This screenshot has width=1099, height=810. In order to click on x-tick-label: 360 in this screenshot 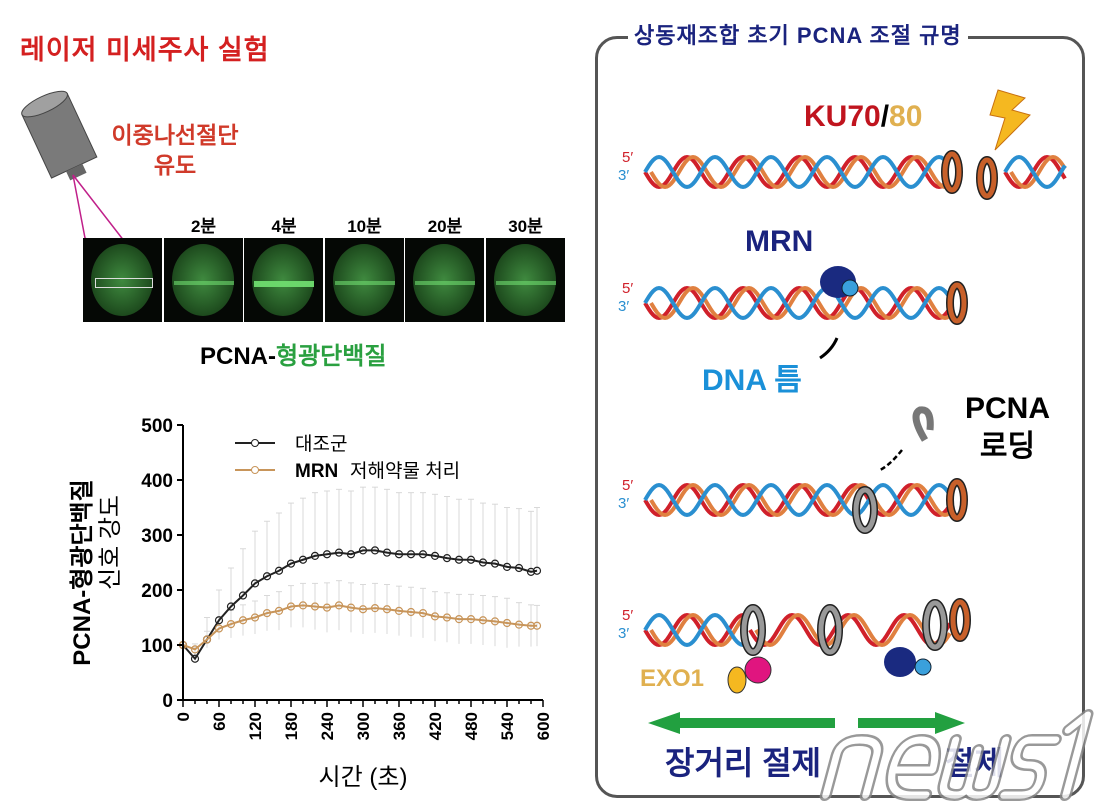, I will do `click(399, 726)`.